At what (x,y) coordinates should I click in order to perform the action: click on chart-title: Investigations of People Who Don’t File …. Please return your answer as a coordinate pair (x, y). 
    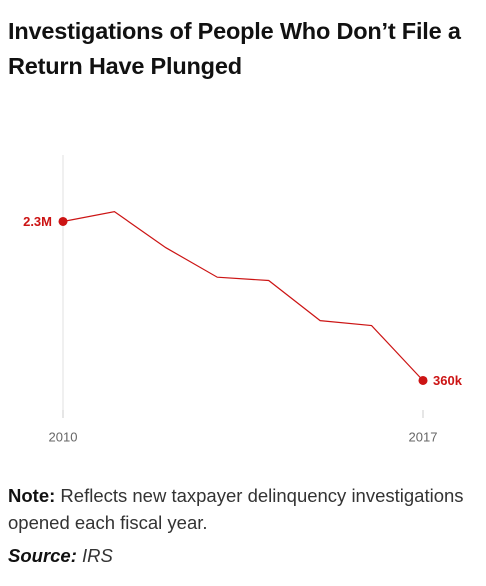
    Looking at the image, I should click on (234, 48).